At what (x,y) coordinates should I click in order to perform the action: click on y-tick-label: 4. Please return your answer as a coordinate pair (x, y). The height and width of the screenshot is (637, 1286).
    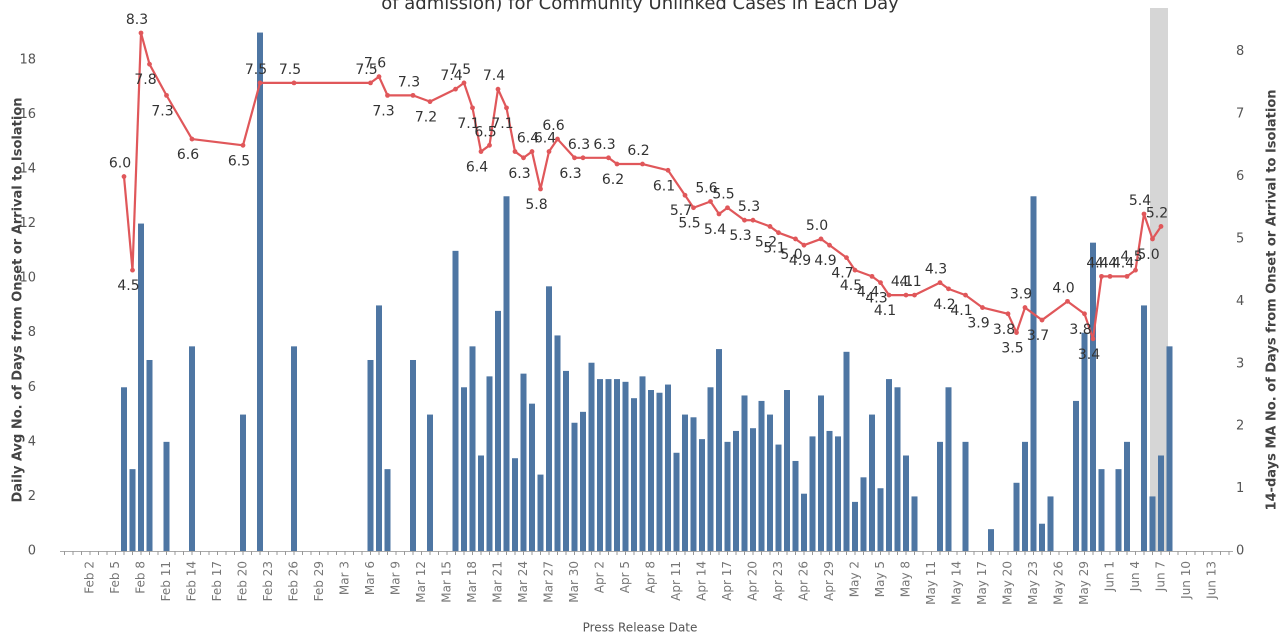
    Looking at the image, I should click on (32, 441).